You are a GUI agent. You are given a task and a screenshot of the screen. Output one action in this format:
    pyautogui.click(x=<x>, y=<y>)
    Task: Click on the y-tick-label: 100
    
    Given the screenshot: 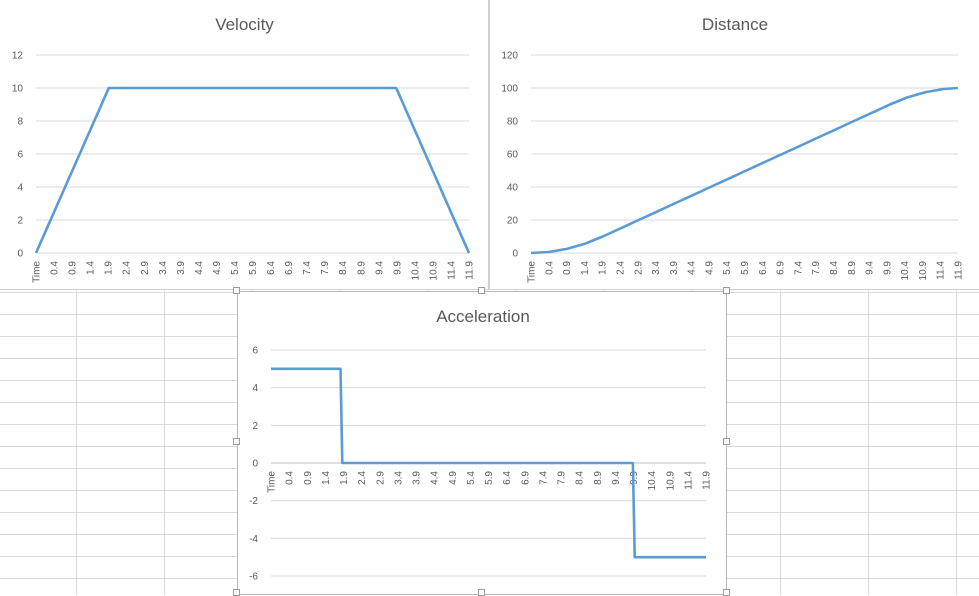 What is the action you would take?
    pyautogui.click(x=509, y=89)
    